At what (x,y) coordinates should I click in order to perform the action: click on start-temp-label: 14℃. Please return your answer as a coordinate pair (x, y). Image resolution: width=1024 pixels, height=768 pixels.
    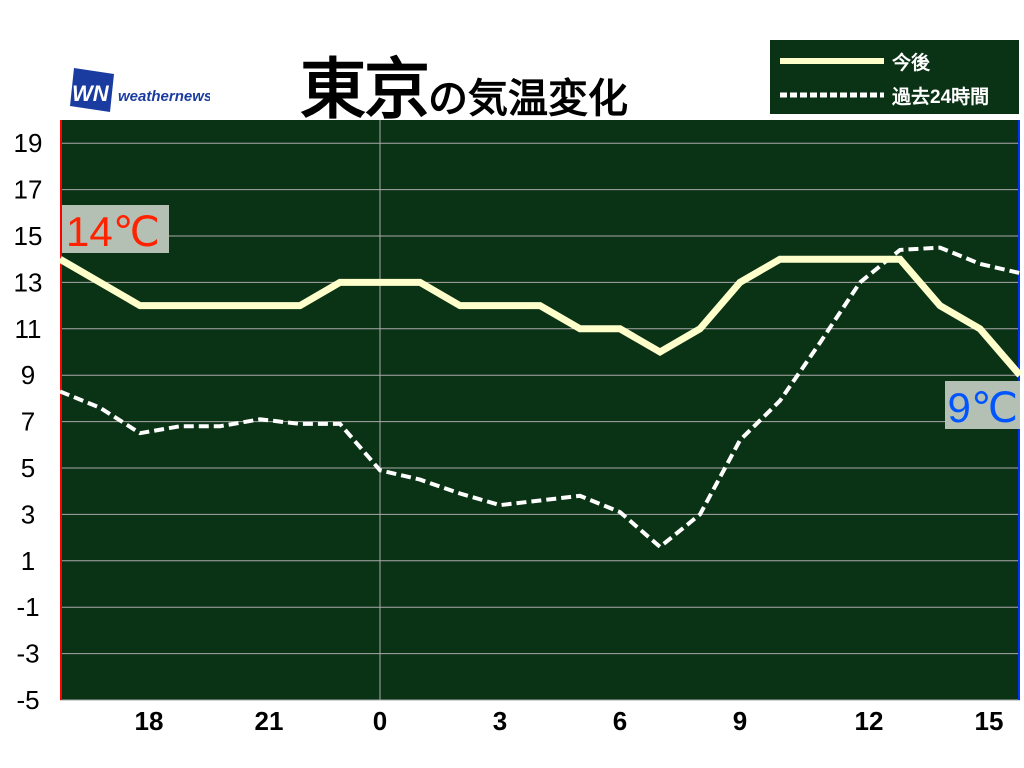
    Looking at the image, I should click on (113, 231).